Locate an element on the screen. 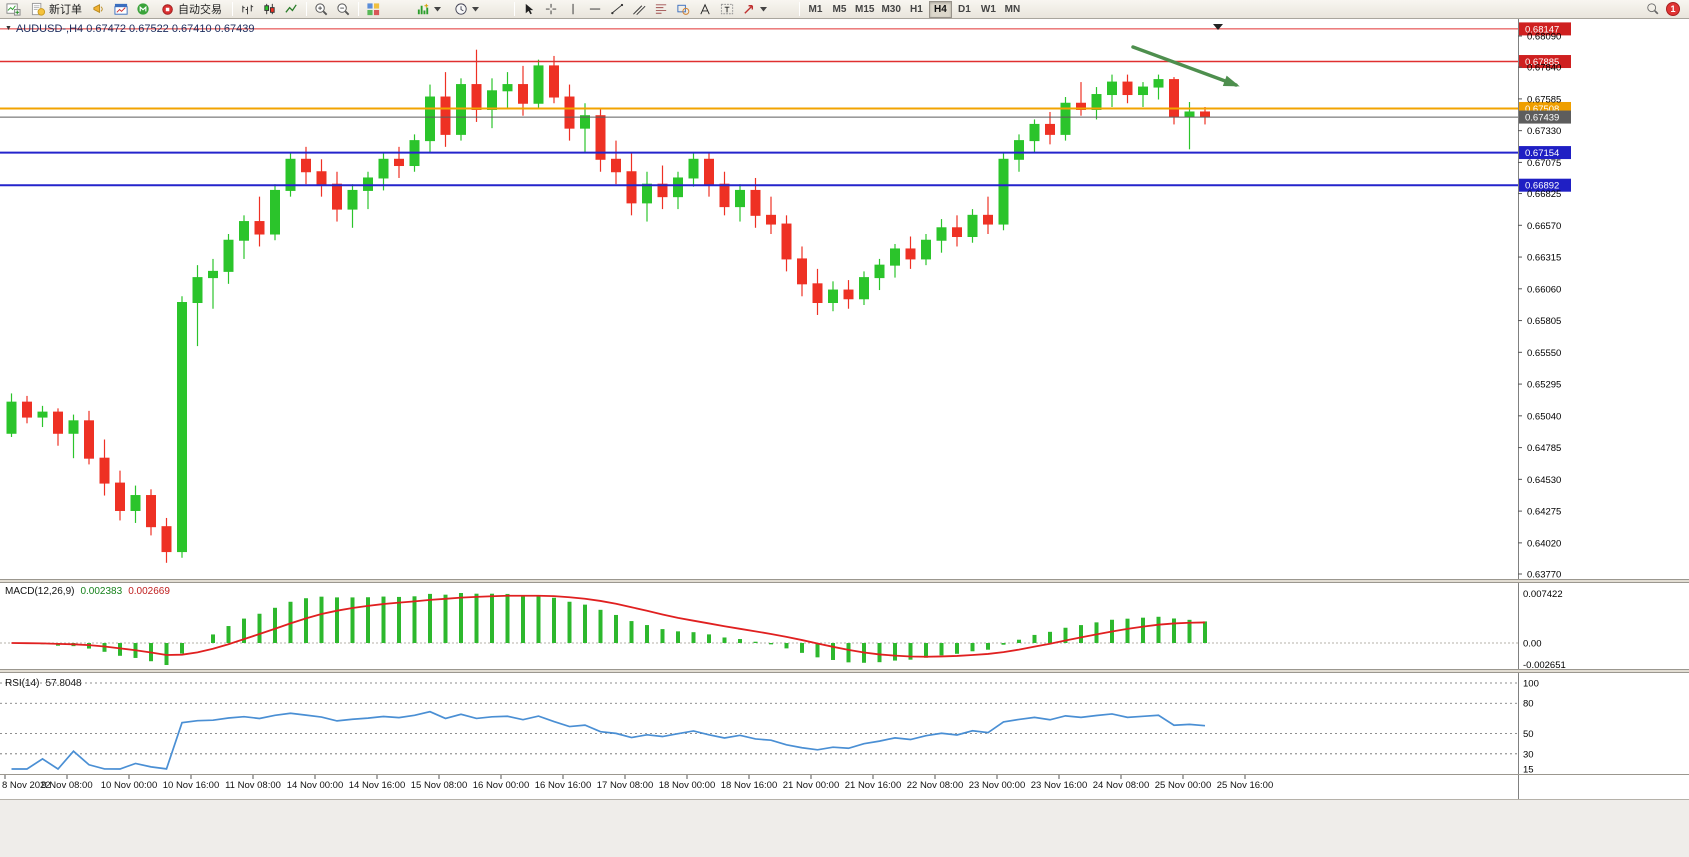 This screenshot has width=1689, height=857. indicators-dropdown-button is located at coordinates (428, 9).